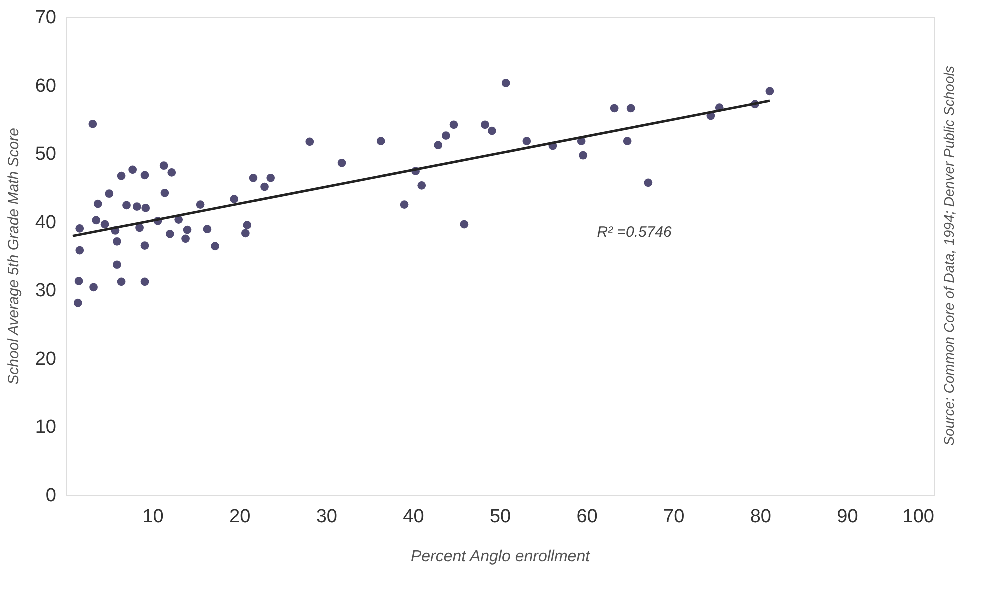 Image resolution: width=1000 pixels, height=606 pixels. What do you see at coordinates (240, 517) in the screenshot?
I see `x-tick-label: 20` at bounding box center [240, 517].